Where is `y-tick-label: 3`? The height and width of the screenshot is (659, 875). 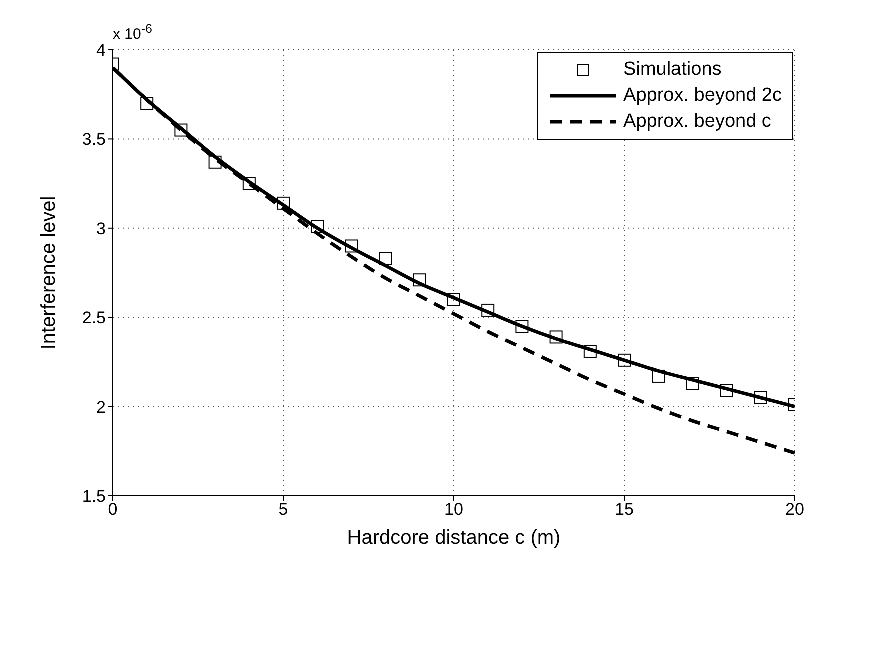
y-tick-label: 3 is located at coordinates (101, 228).